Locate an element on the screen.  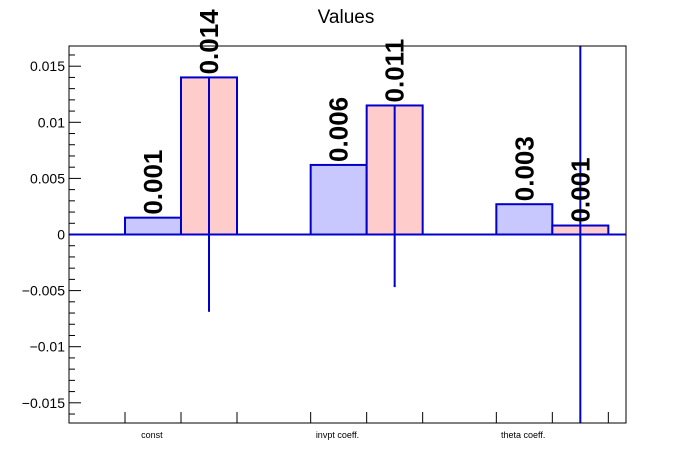
category-label: const is located at coordinates (152, 435).